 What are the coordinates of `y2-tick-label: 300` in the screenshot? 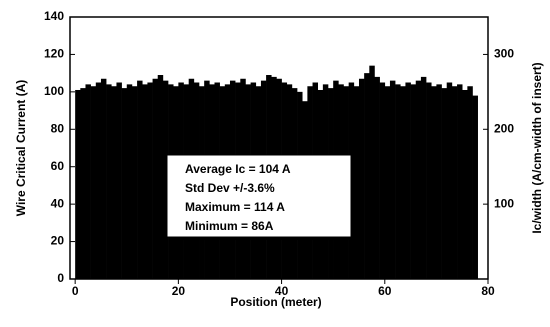 It's located at (504, 54).